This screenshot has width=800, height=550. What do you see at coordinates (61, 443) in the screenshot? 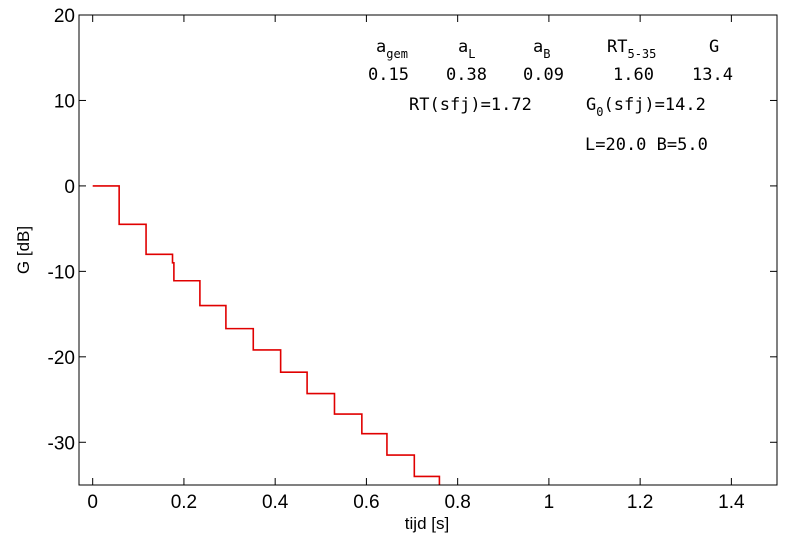
I see `y-tick-label: -30` at bounding box center [61, 443].